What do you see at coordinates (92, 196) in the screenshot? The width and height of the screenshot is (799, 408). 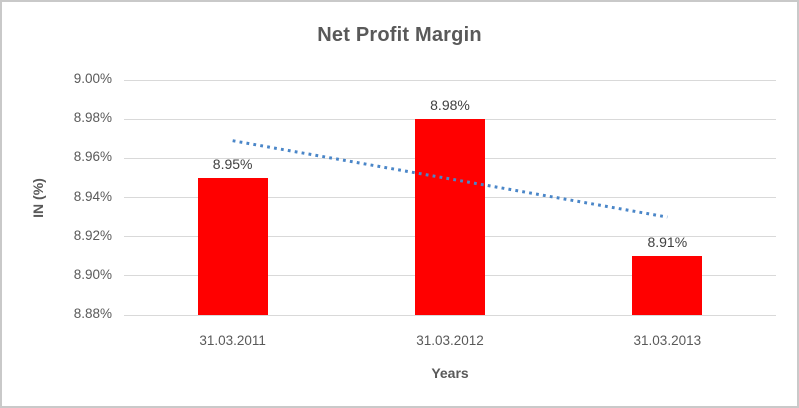 I see `y-tick-label: 8.94%` at bounding box center [92, 196].